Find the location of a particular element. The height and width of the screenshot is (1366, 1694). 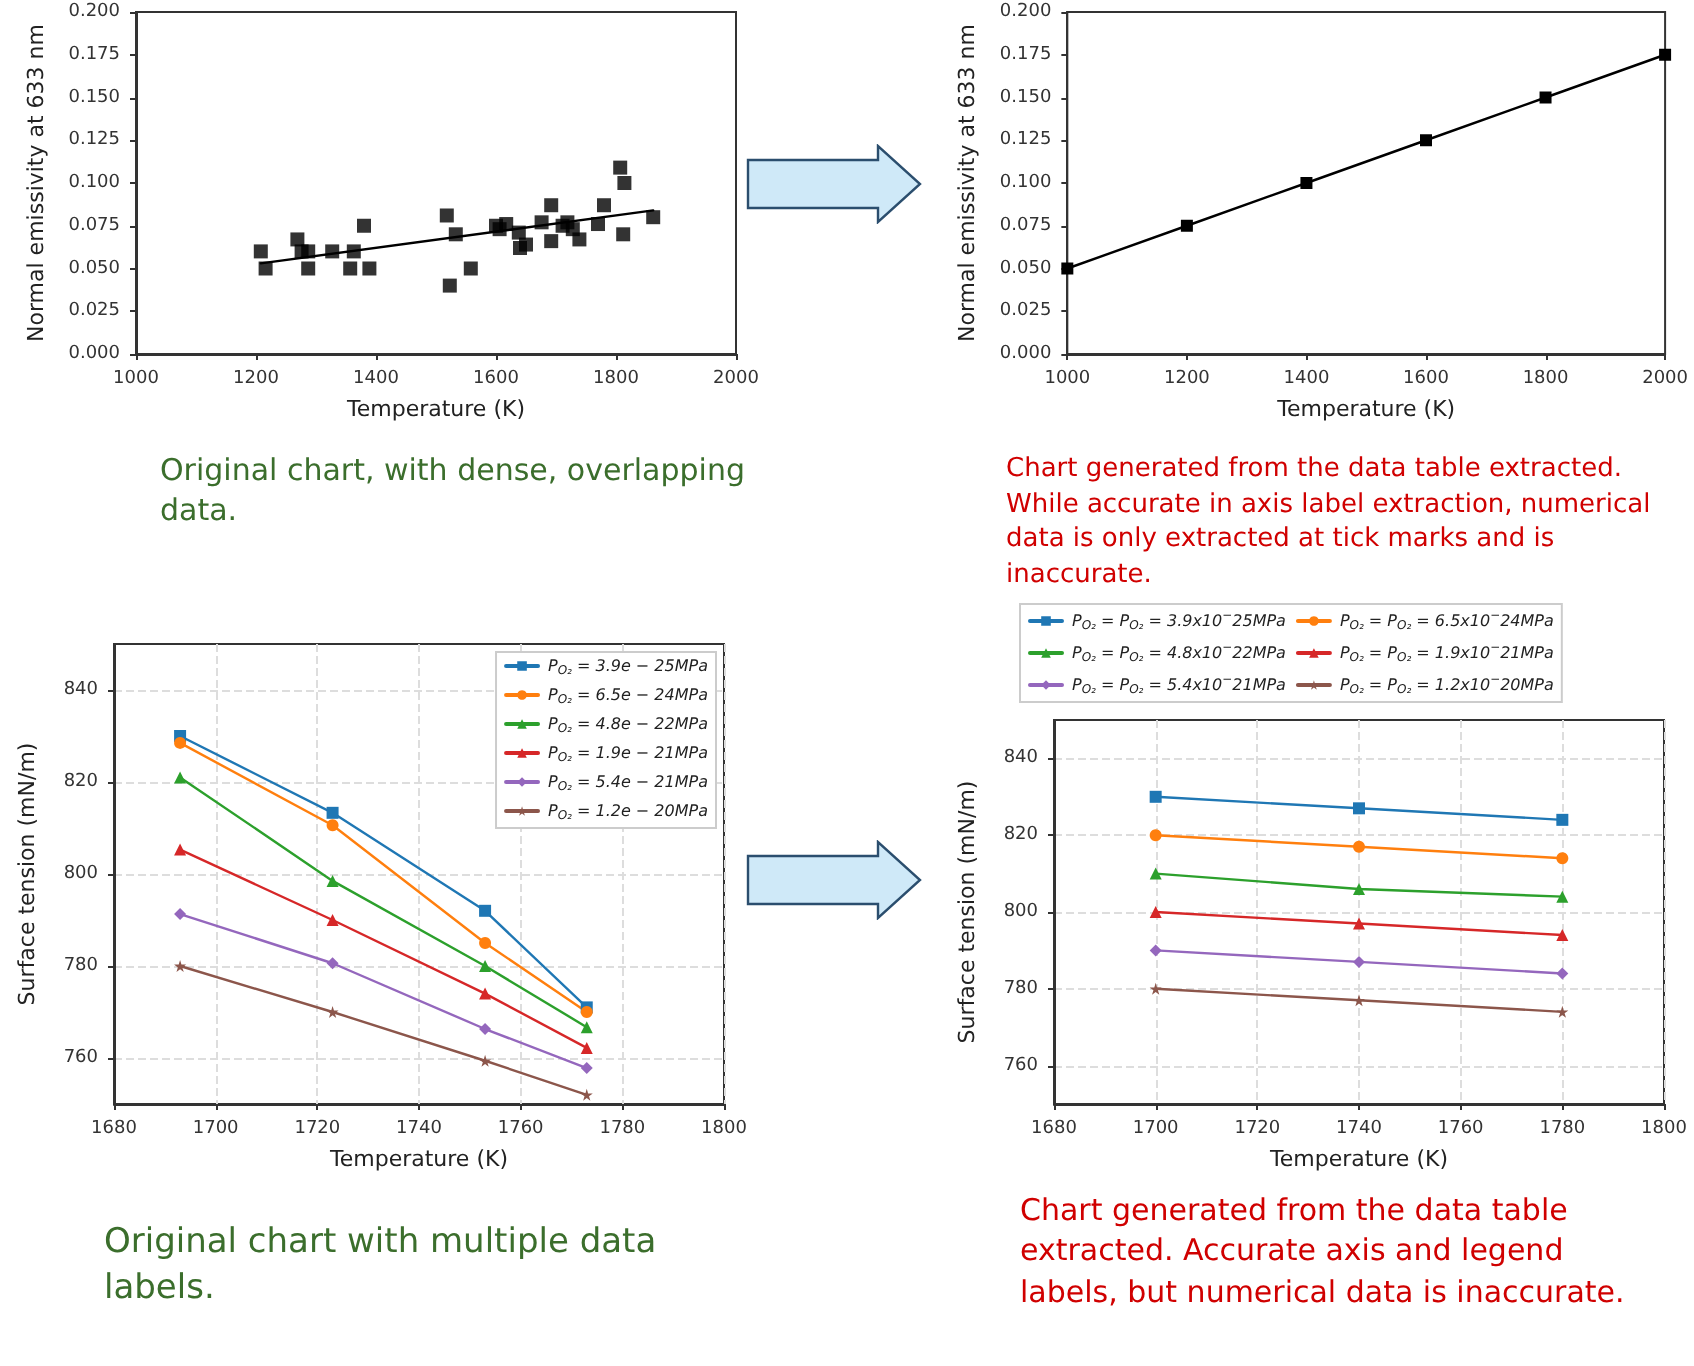

text: Original chart, with dense, overlapping data. is located at coordinates (453, 490).